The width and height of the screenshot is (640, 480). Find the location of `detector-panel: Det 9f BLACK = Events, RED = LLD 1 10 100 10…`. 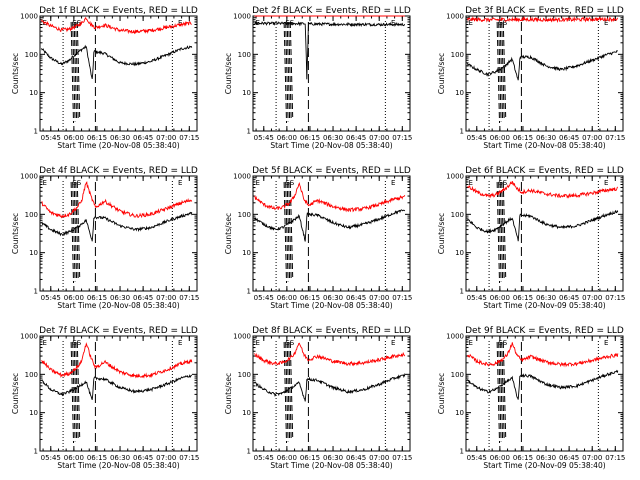

detector-panel: Det 9f BLACK = Events, RED = LLD 1 10 100 10… is located at coordinates (531, 398).